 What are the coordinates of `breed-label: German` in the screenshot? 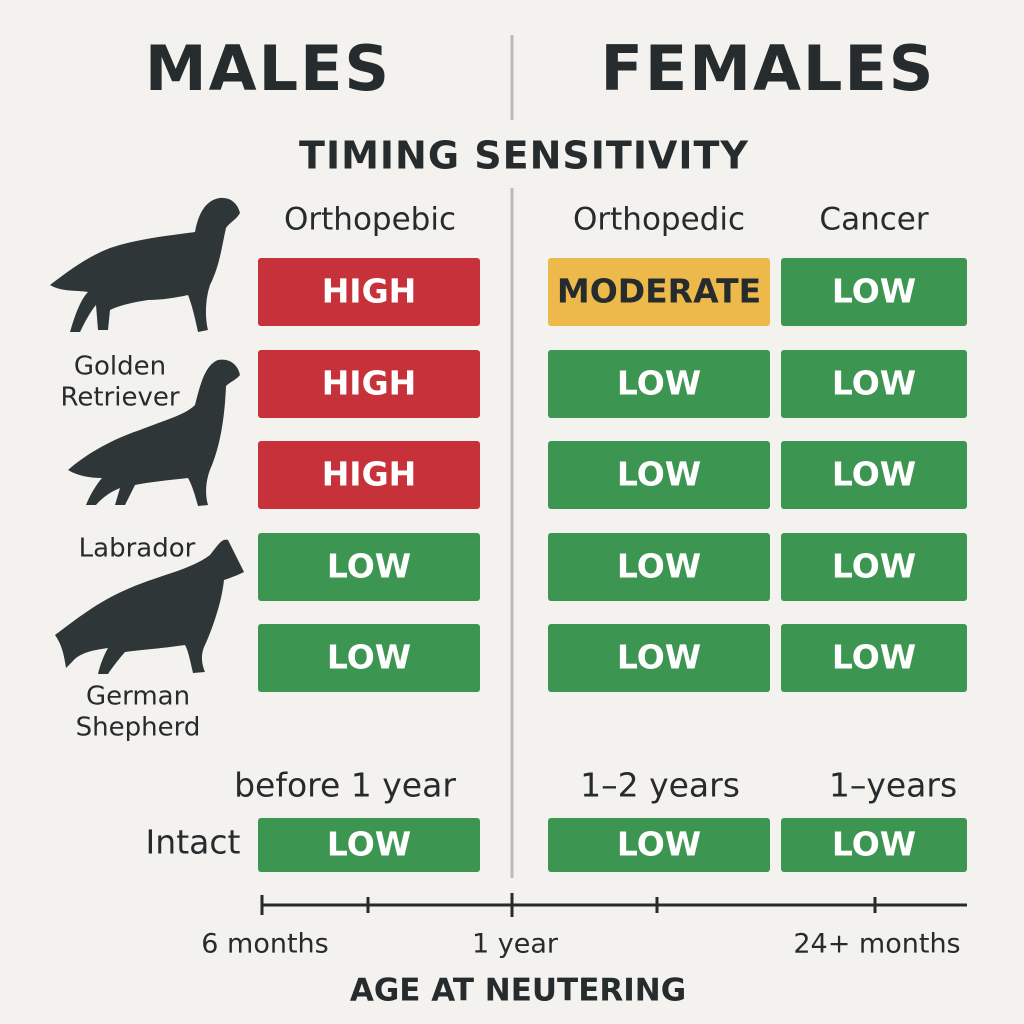 It's located at (138, 697).